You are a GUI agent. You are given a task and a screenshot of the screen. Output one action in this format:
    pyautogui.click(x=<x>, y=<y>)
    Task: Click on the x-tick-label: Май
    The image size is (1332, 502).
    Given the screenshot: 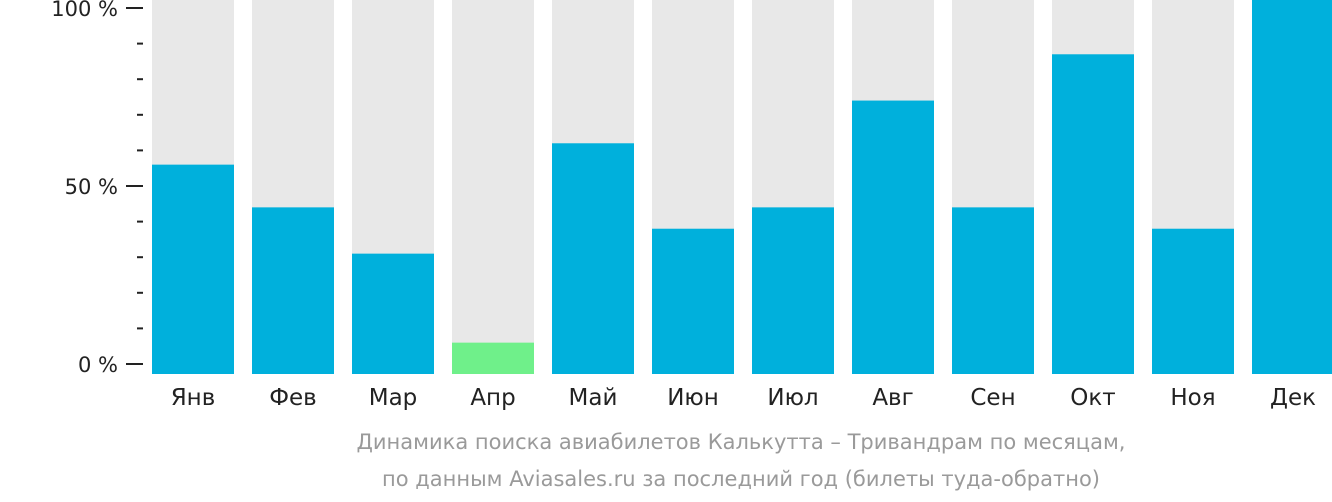 What is the action you would take?
    pyautogui.click(x=593, y=398)
    